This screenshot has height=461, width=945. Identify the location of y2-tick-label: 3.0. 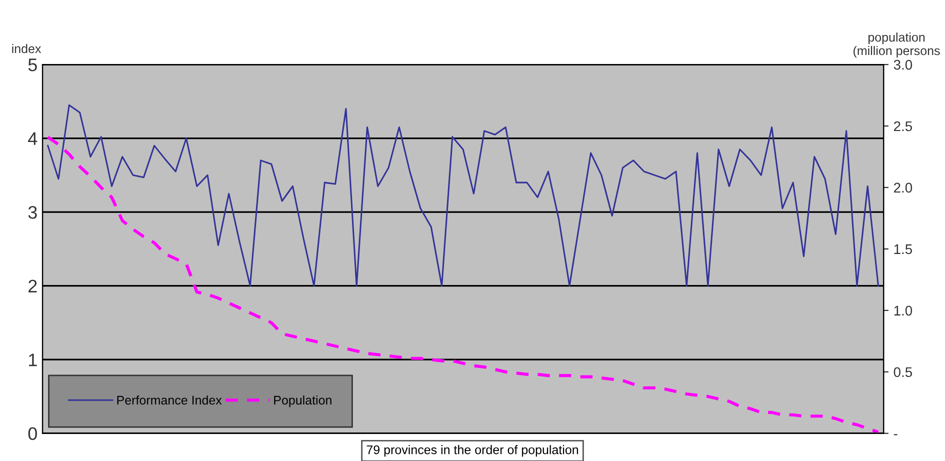
(903, 65).